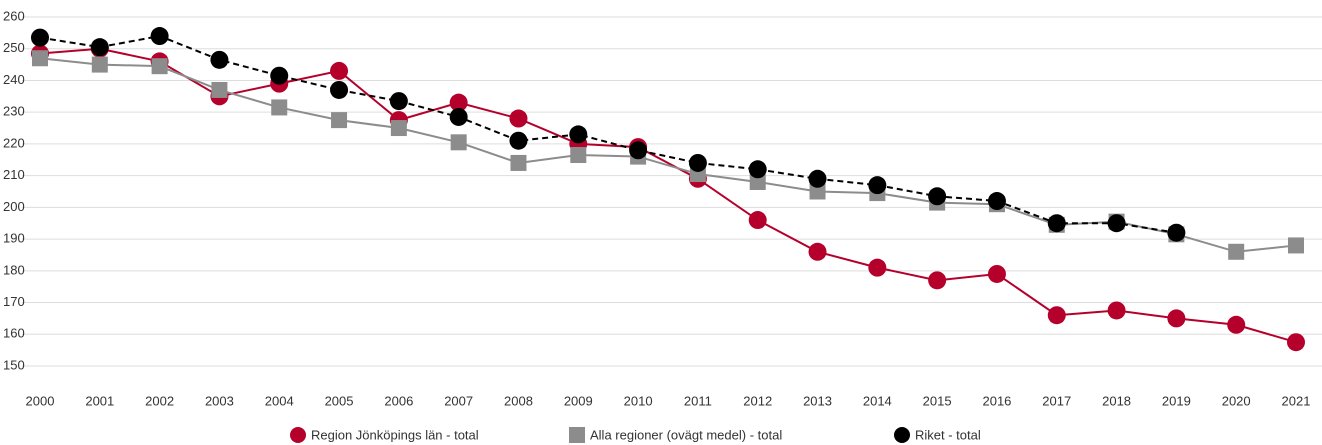 The height and width of the screenshot is (445, 1322). Describe the element at coordinates (14, 333) in the screenshot. I see `y-tick-label: 160` at that location.